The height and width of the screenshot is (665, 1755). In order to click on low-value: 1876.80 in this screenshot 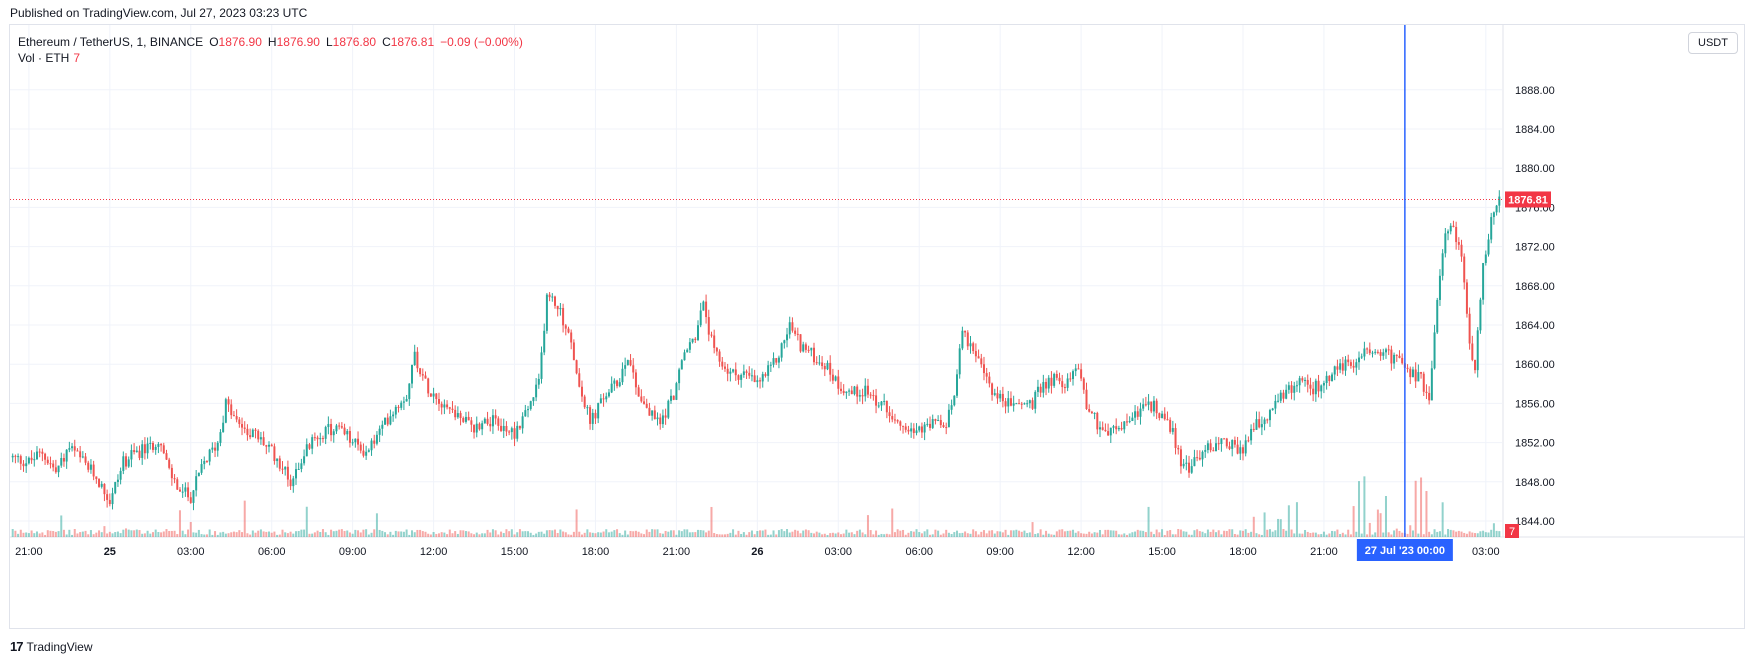, I will do `click(354, 42)`.